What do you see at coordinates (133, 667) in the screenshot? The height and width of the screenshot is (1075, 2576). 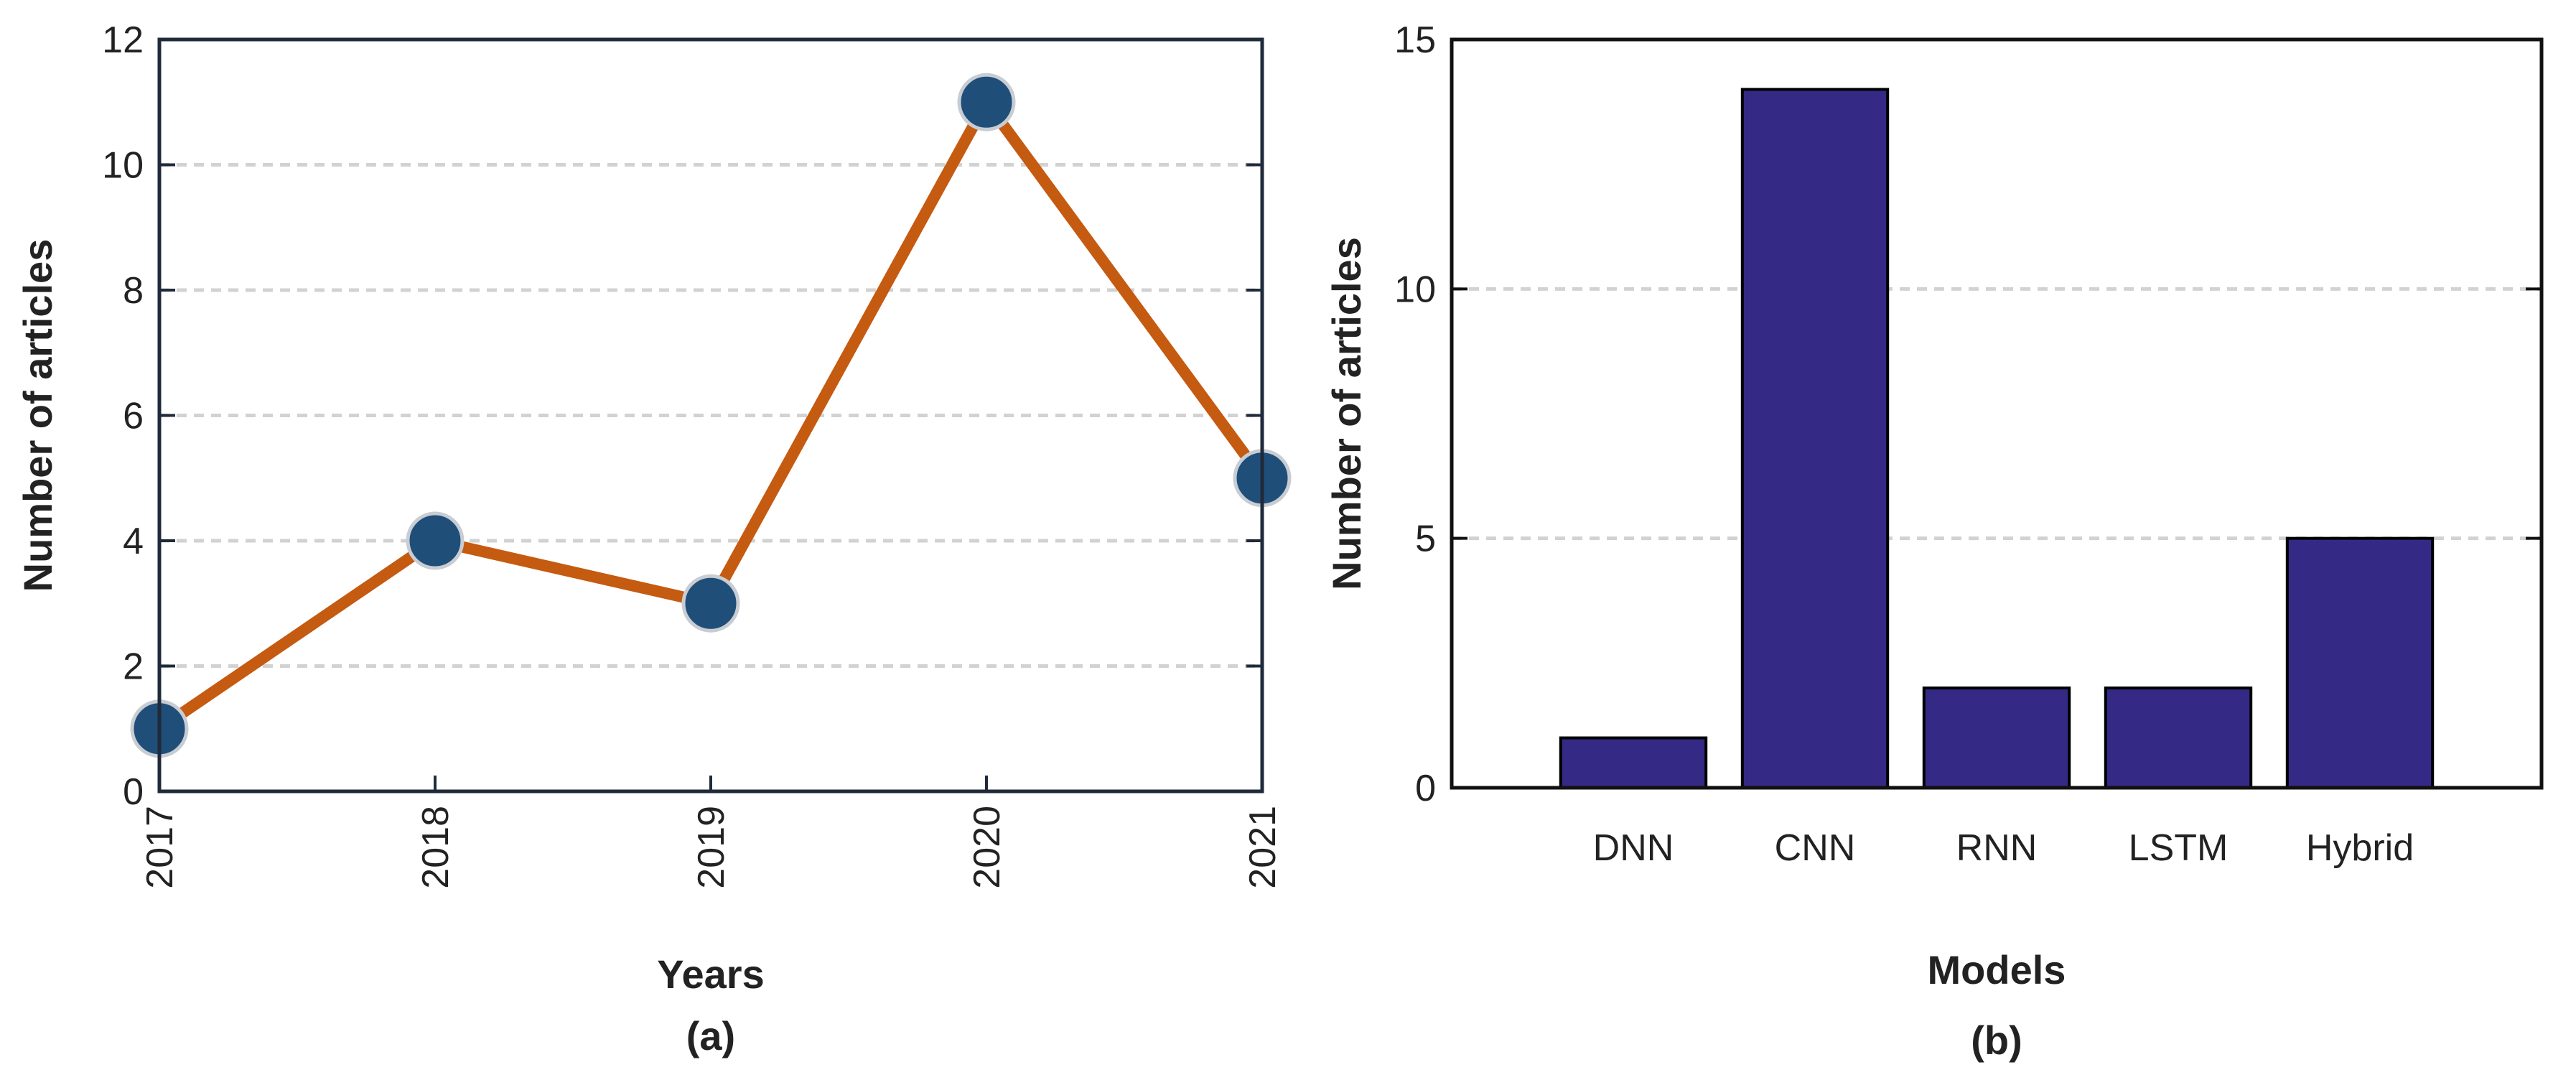 I see `a-y-tick-label: 2` at bounding box center [133, 667].